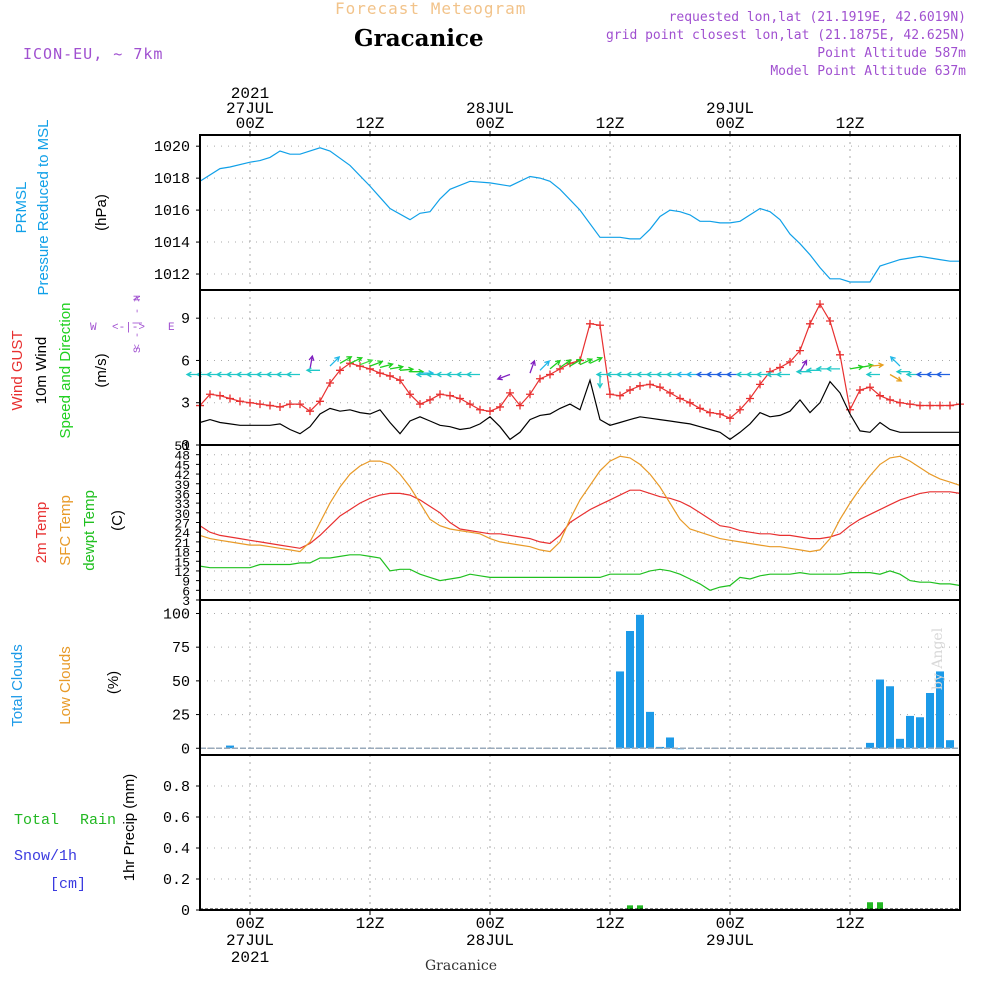 Image resolution: width=1000 pixels, height=1000 pixels. I want to click on top-time-label: 00Z, so click(730, 124).